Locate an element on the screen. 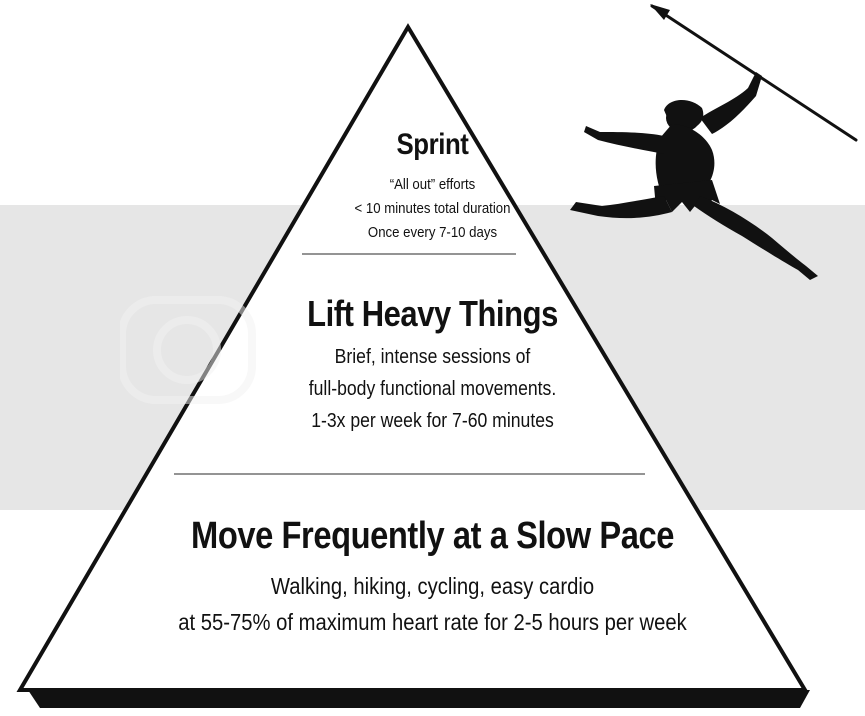 The width and height of the screenshot is (865, 716). tier-title-lift-heavy-things: Lift Heavy Things is located at coordinates (432, 313).